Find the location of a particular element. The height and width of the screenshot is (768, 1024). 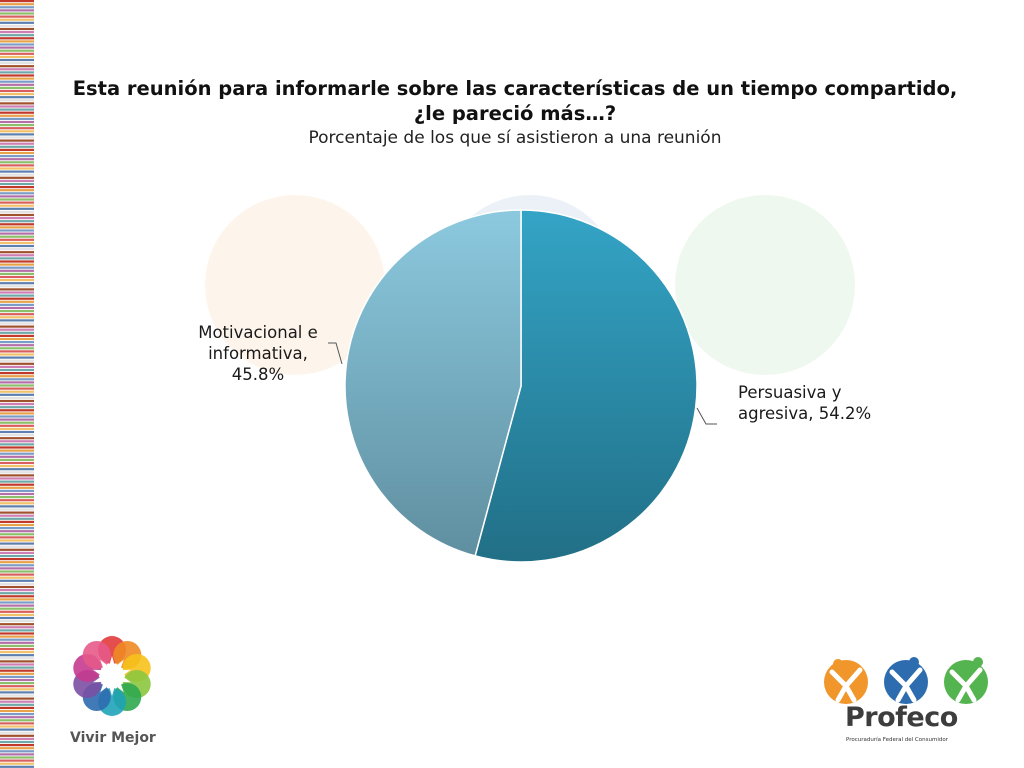

slice-label-persuasiva-y-agresiva: Persuasiva y is located at coordinates (790, 392).